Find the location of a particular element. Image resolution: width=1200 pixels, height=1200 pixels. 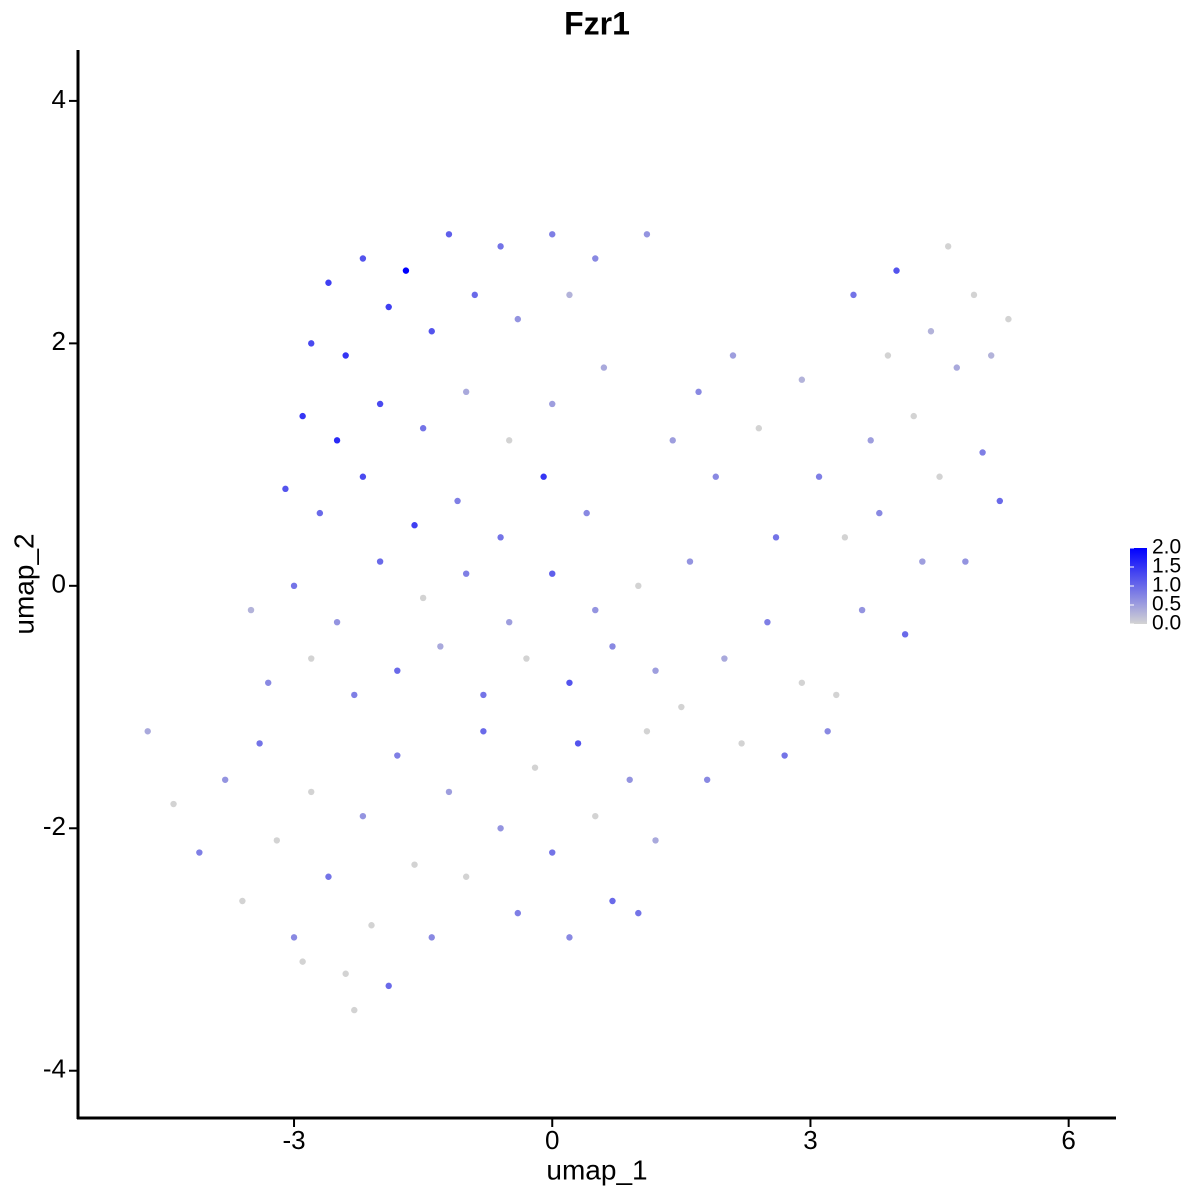

y-tick-label: 4 is located at coordinates (59, 99).